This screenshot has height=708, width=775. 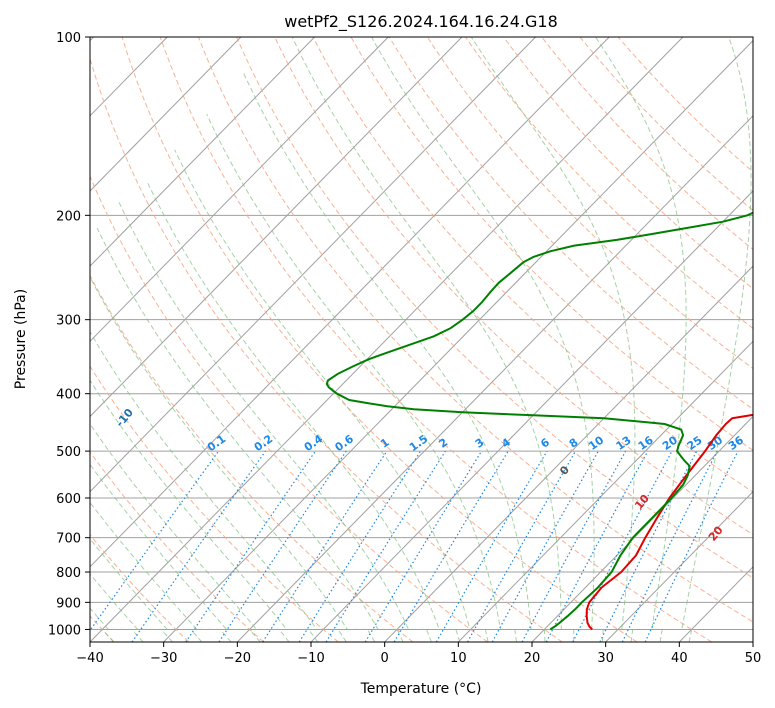 I want to click on y-axis: 100 200 300 400 500 600 700 800 900 1000, so click(x=69, y=334).